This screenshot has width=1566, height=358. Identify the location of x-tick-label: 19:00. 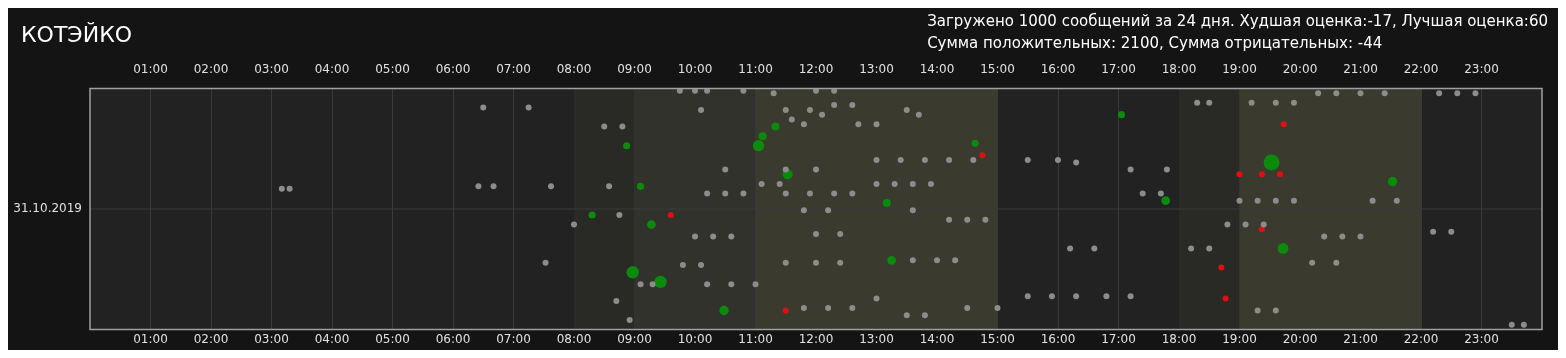
(1239, 338).